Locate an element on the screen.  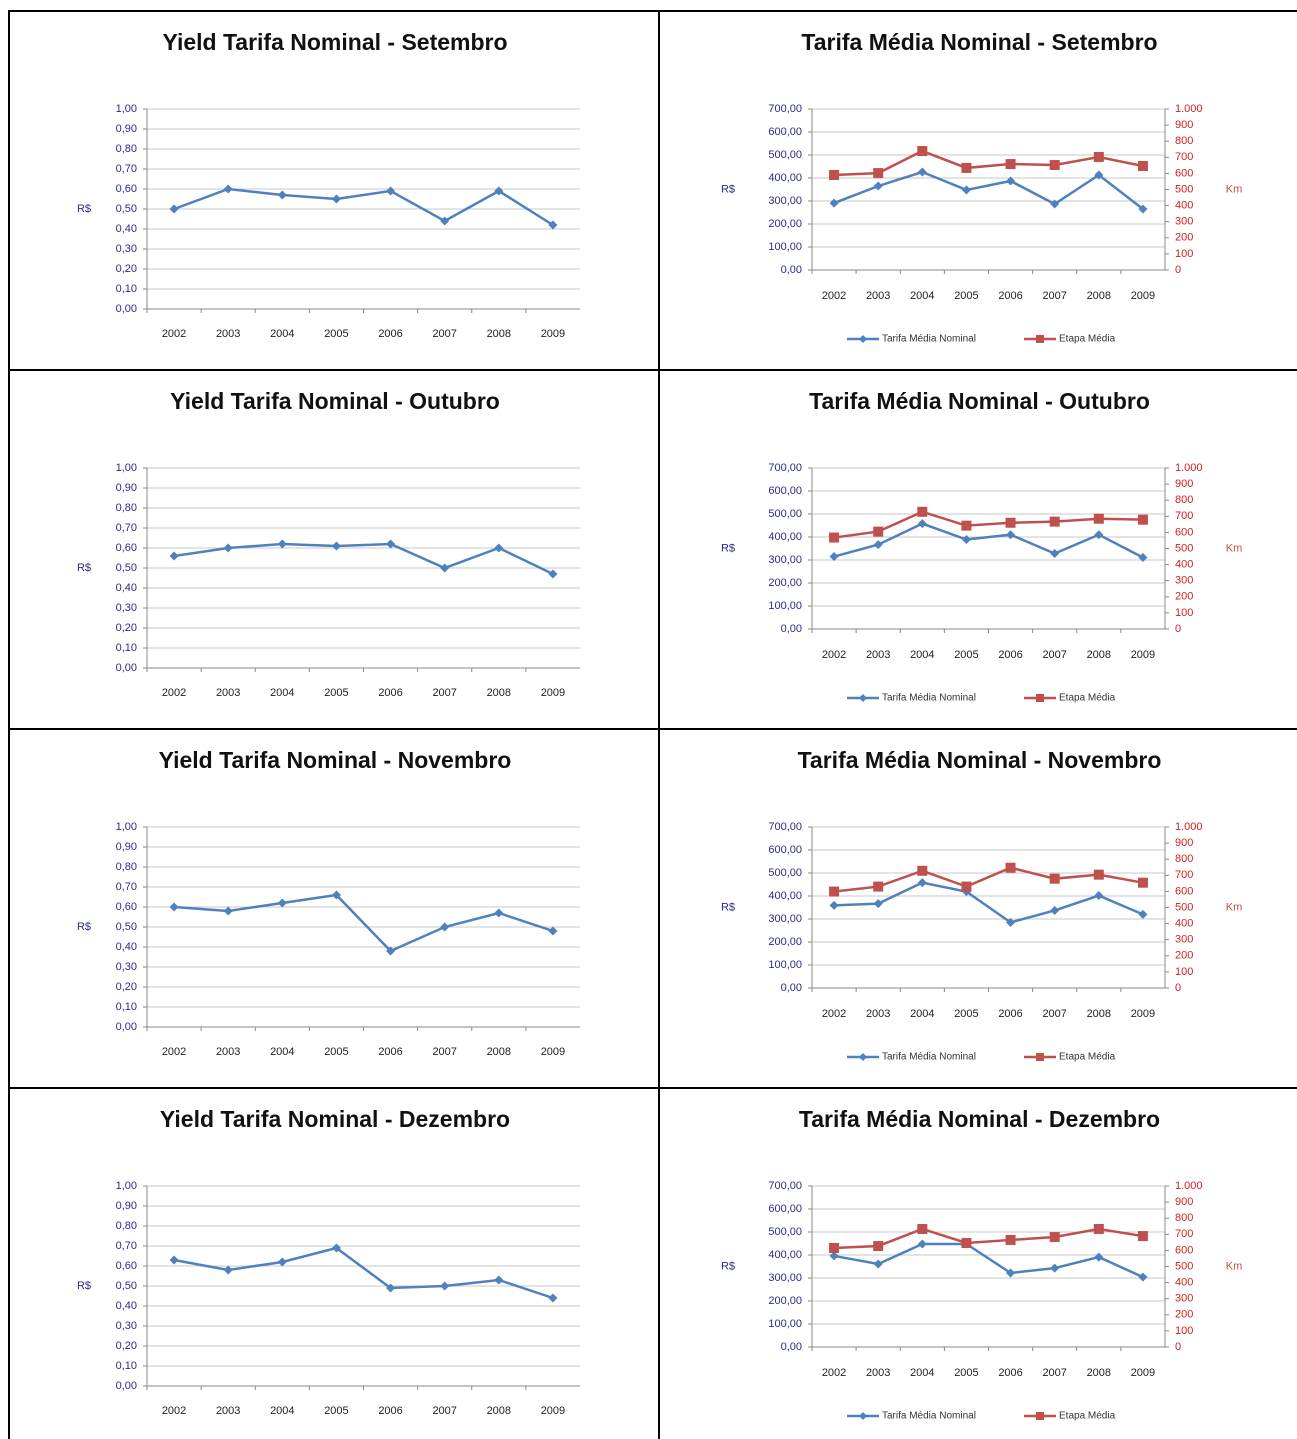
y-tick-label: 500,00 is located at coordinates (785, 155).